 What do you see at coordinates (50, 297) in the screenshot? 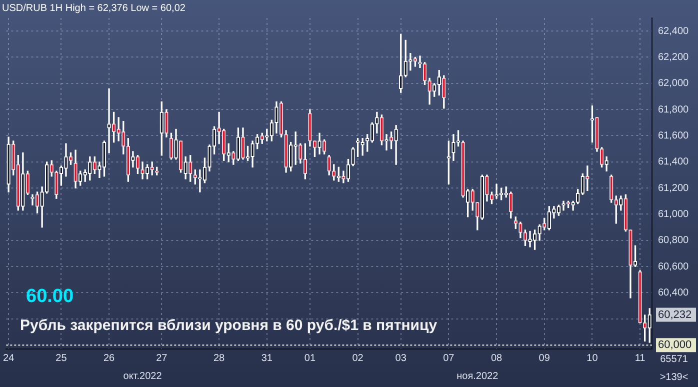
I see `annotation: 60.00` at bounding box center [50, 297].